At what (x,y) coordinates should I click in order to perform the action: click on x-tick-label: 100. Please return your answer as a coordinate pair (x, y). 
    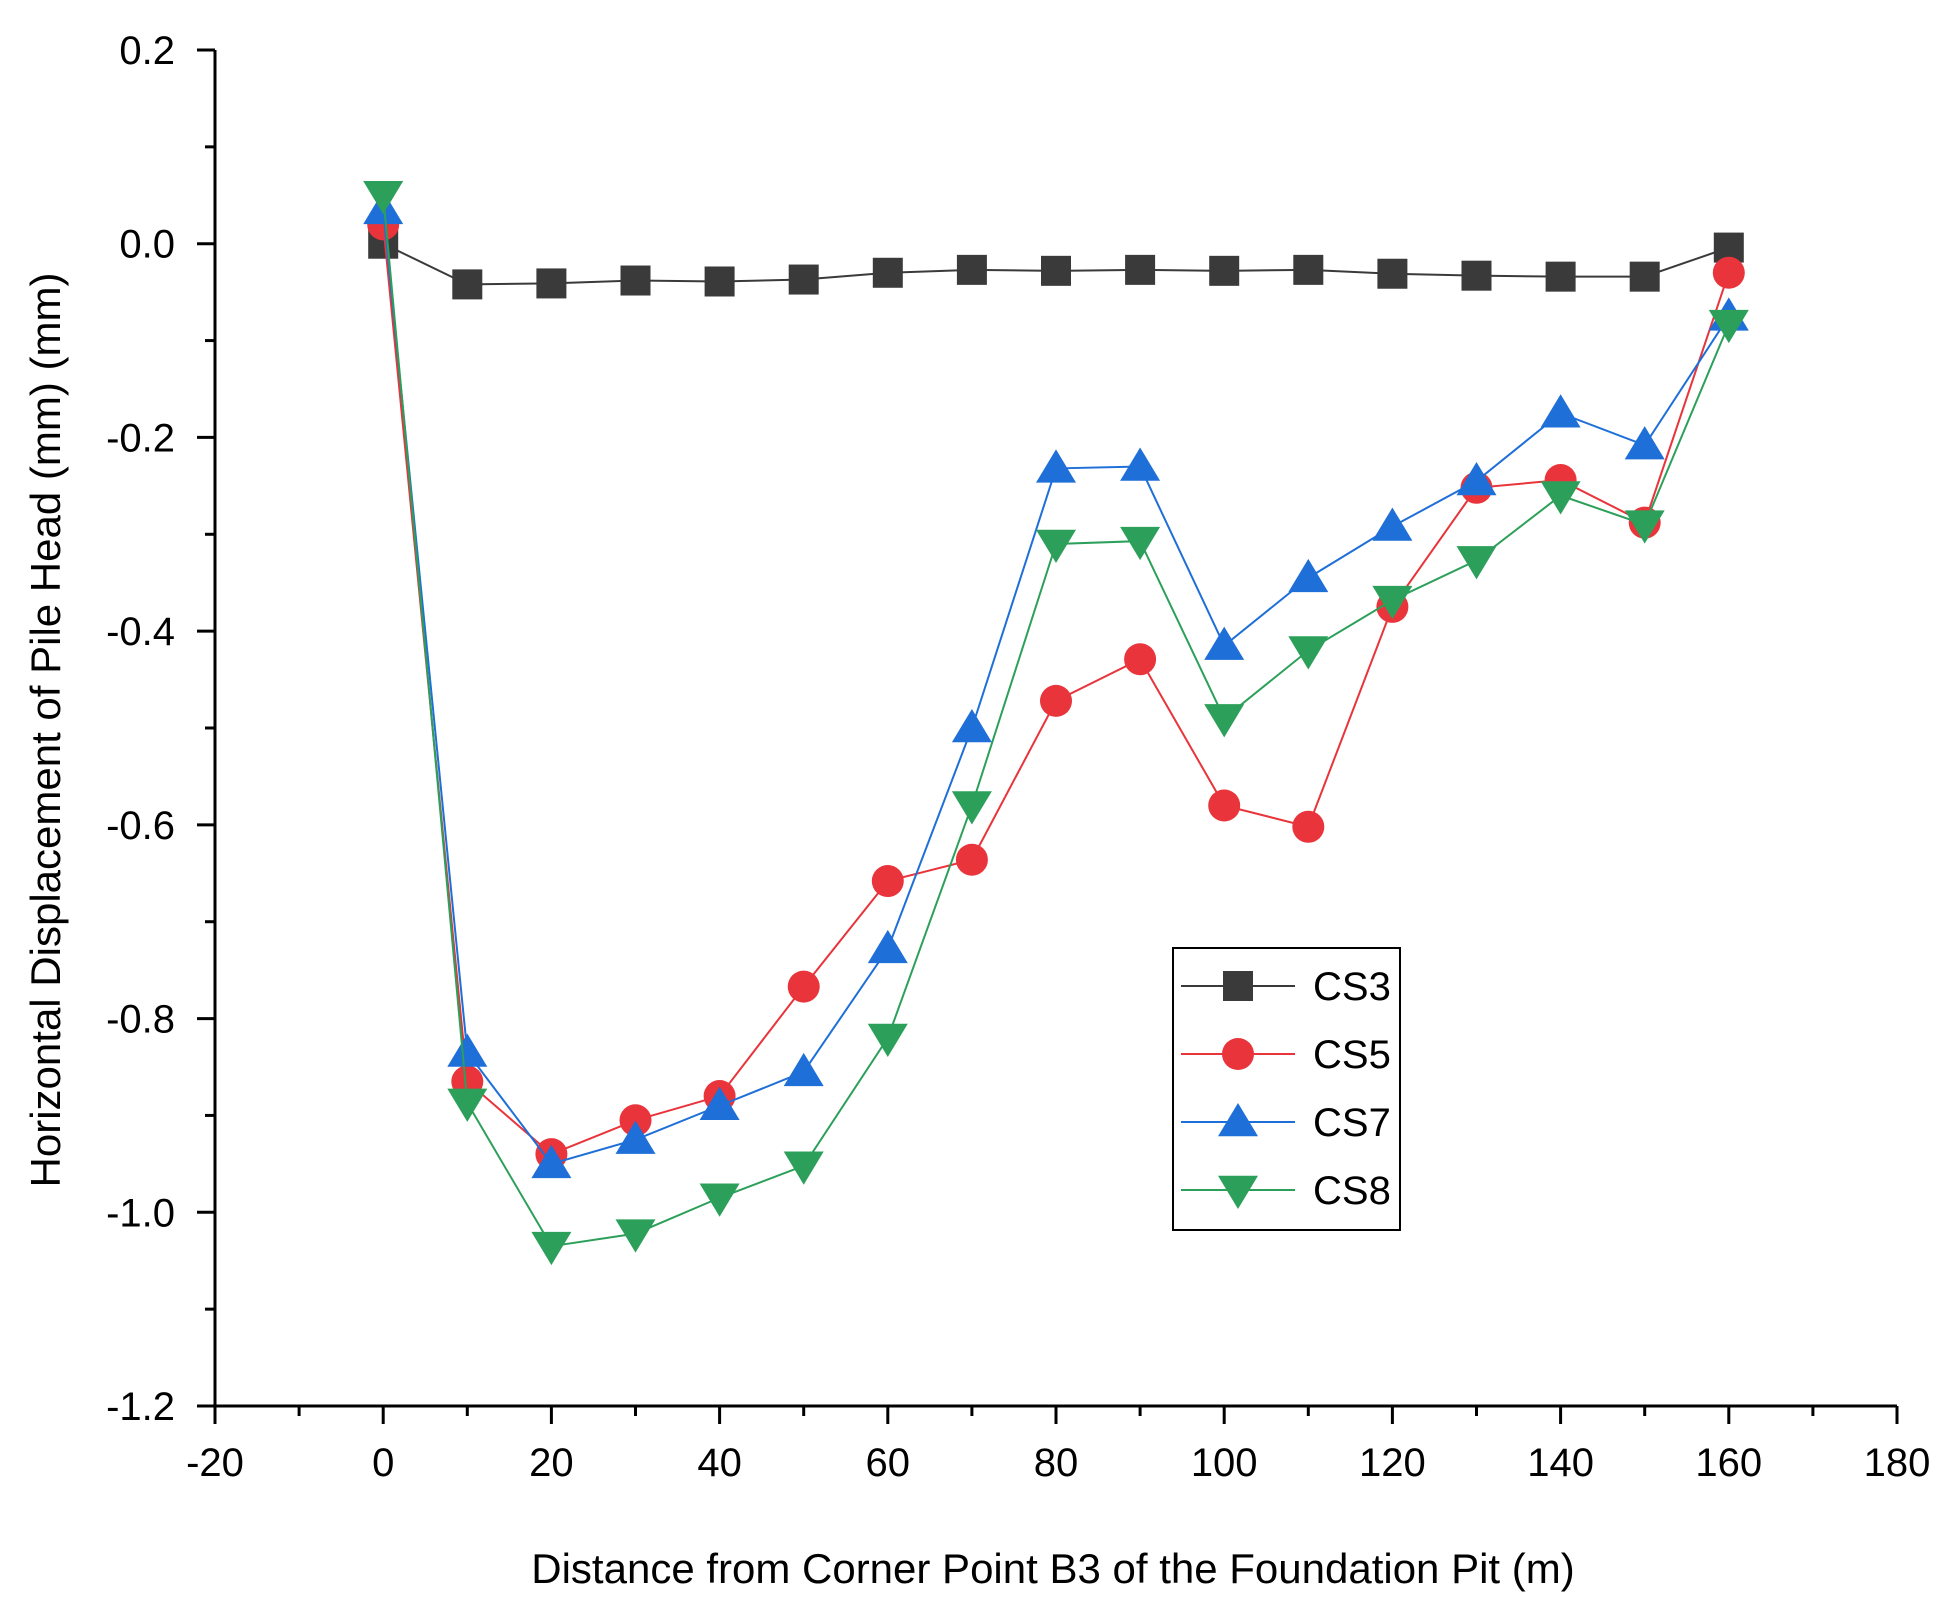
    Looking at the image, I should click on (1224, 1463).